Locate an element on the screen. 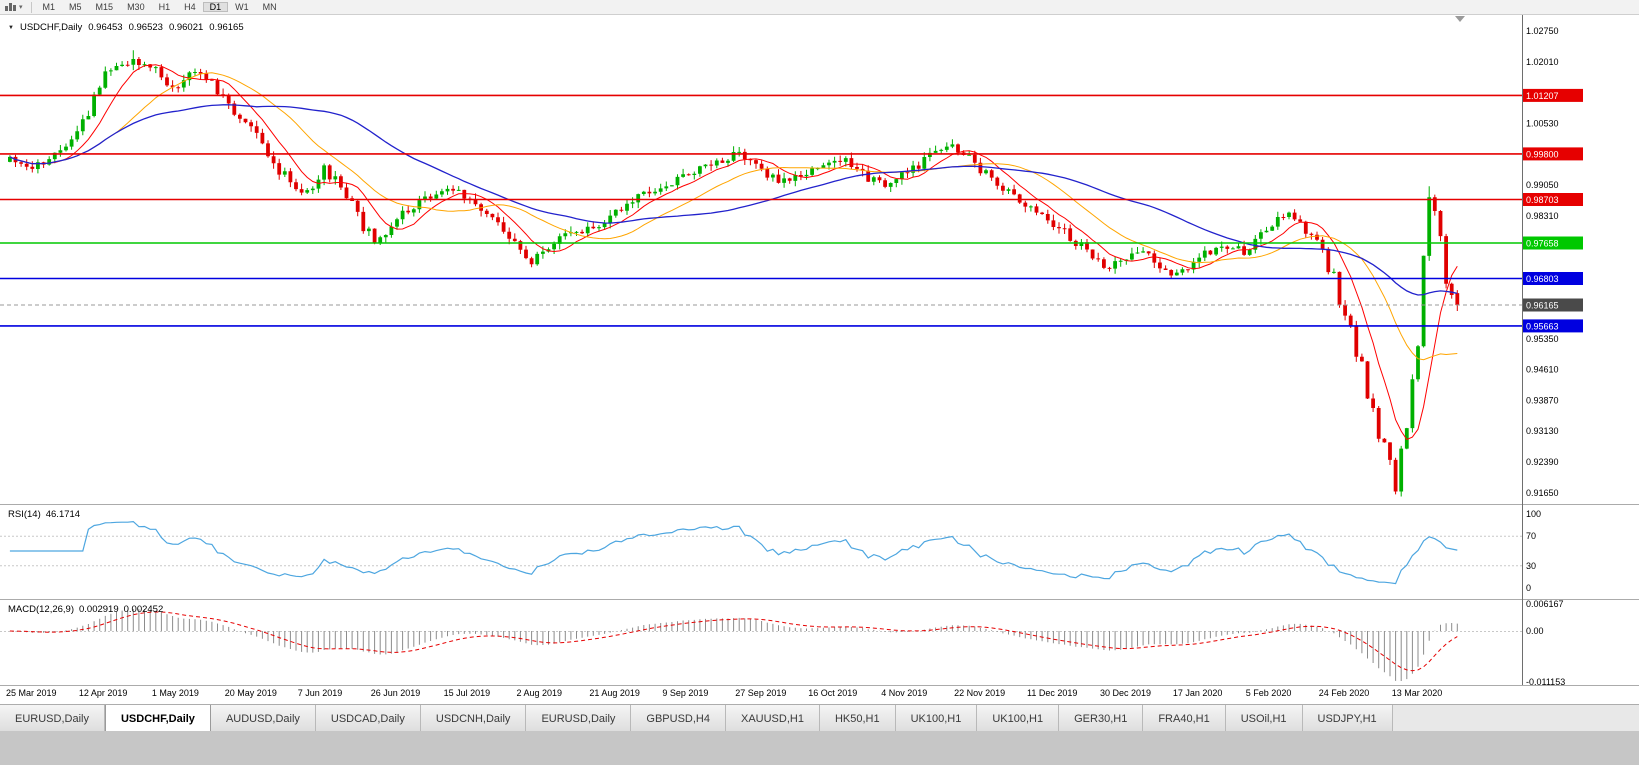  timeframe-button-w1: W1 is located at coordinates (242, 7).